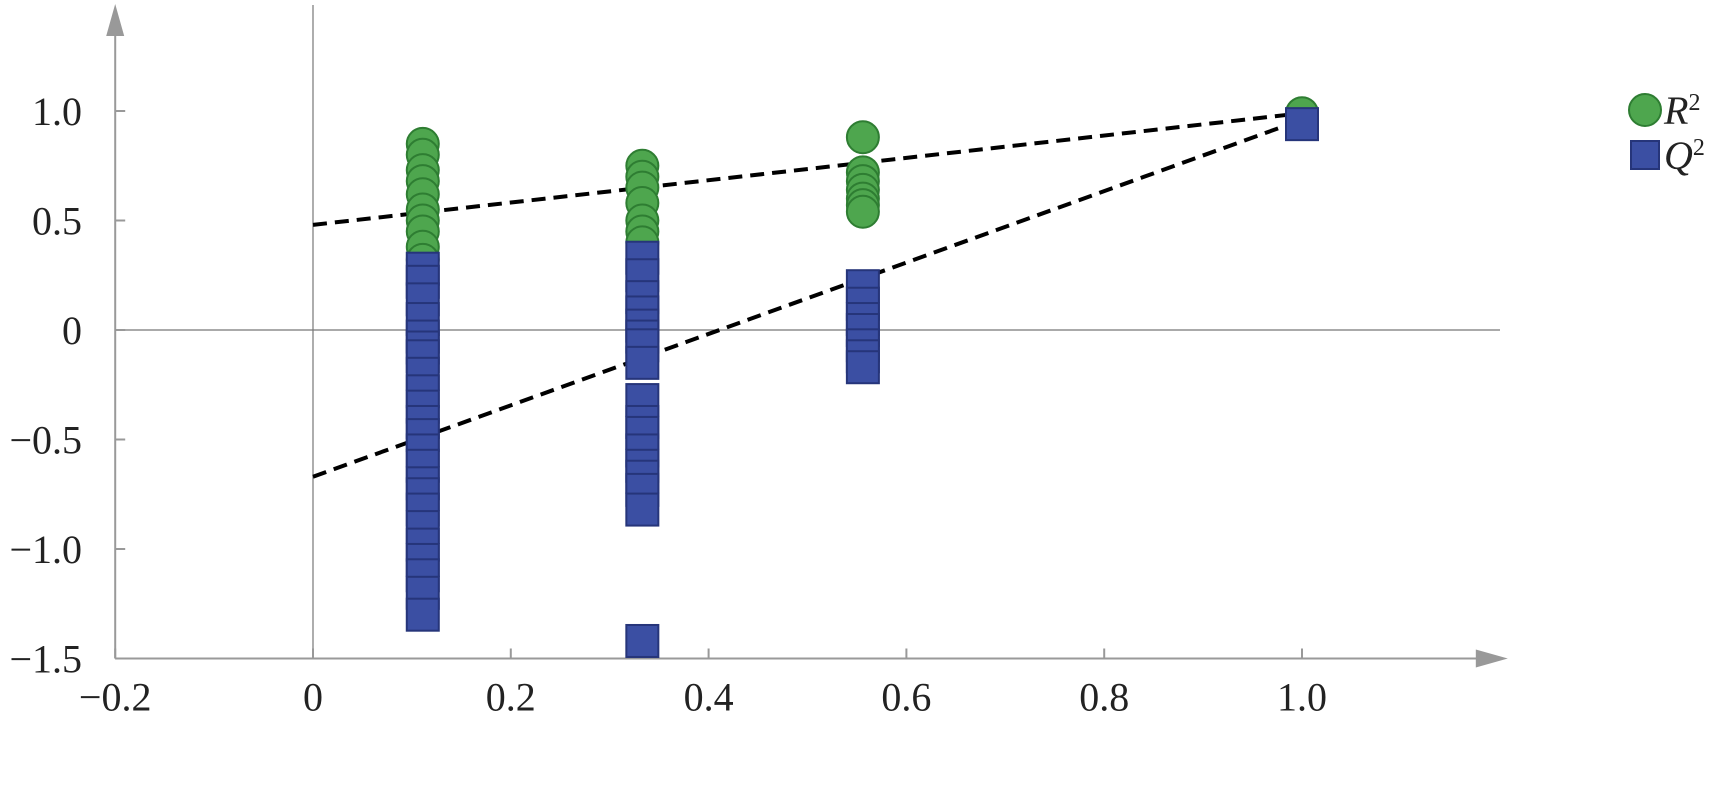  I want to click on y-tick-label: −1.5, so click(45, 659).